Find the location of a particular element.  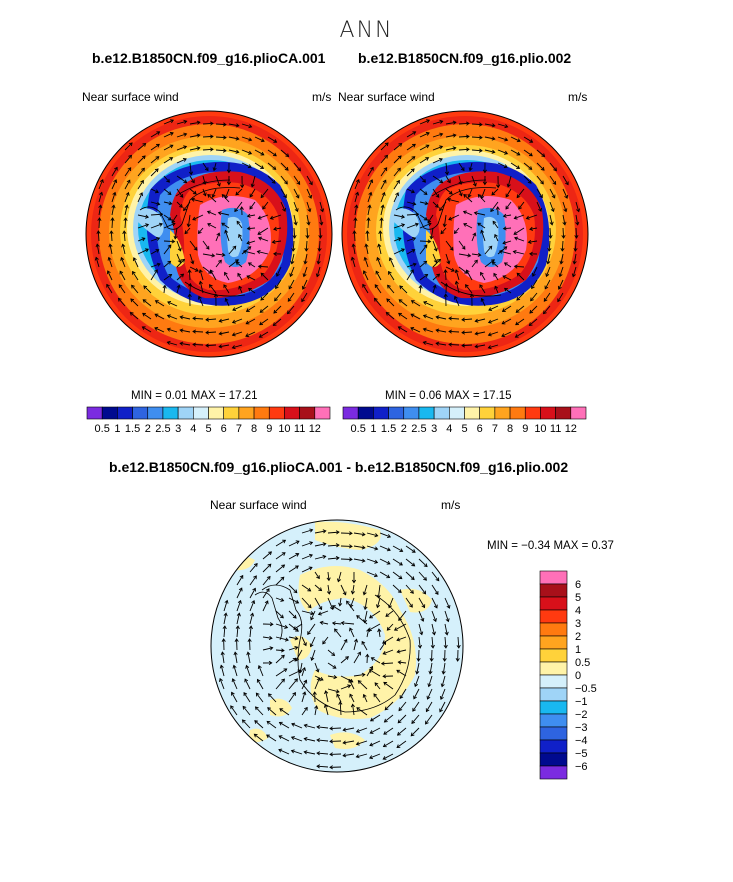

panel2-colorbar-box is located at coordinates (487, 413).